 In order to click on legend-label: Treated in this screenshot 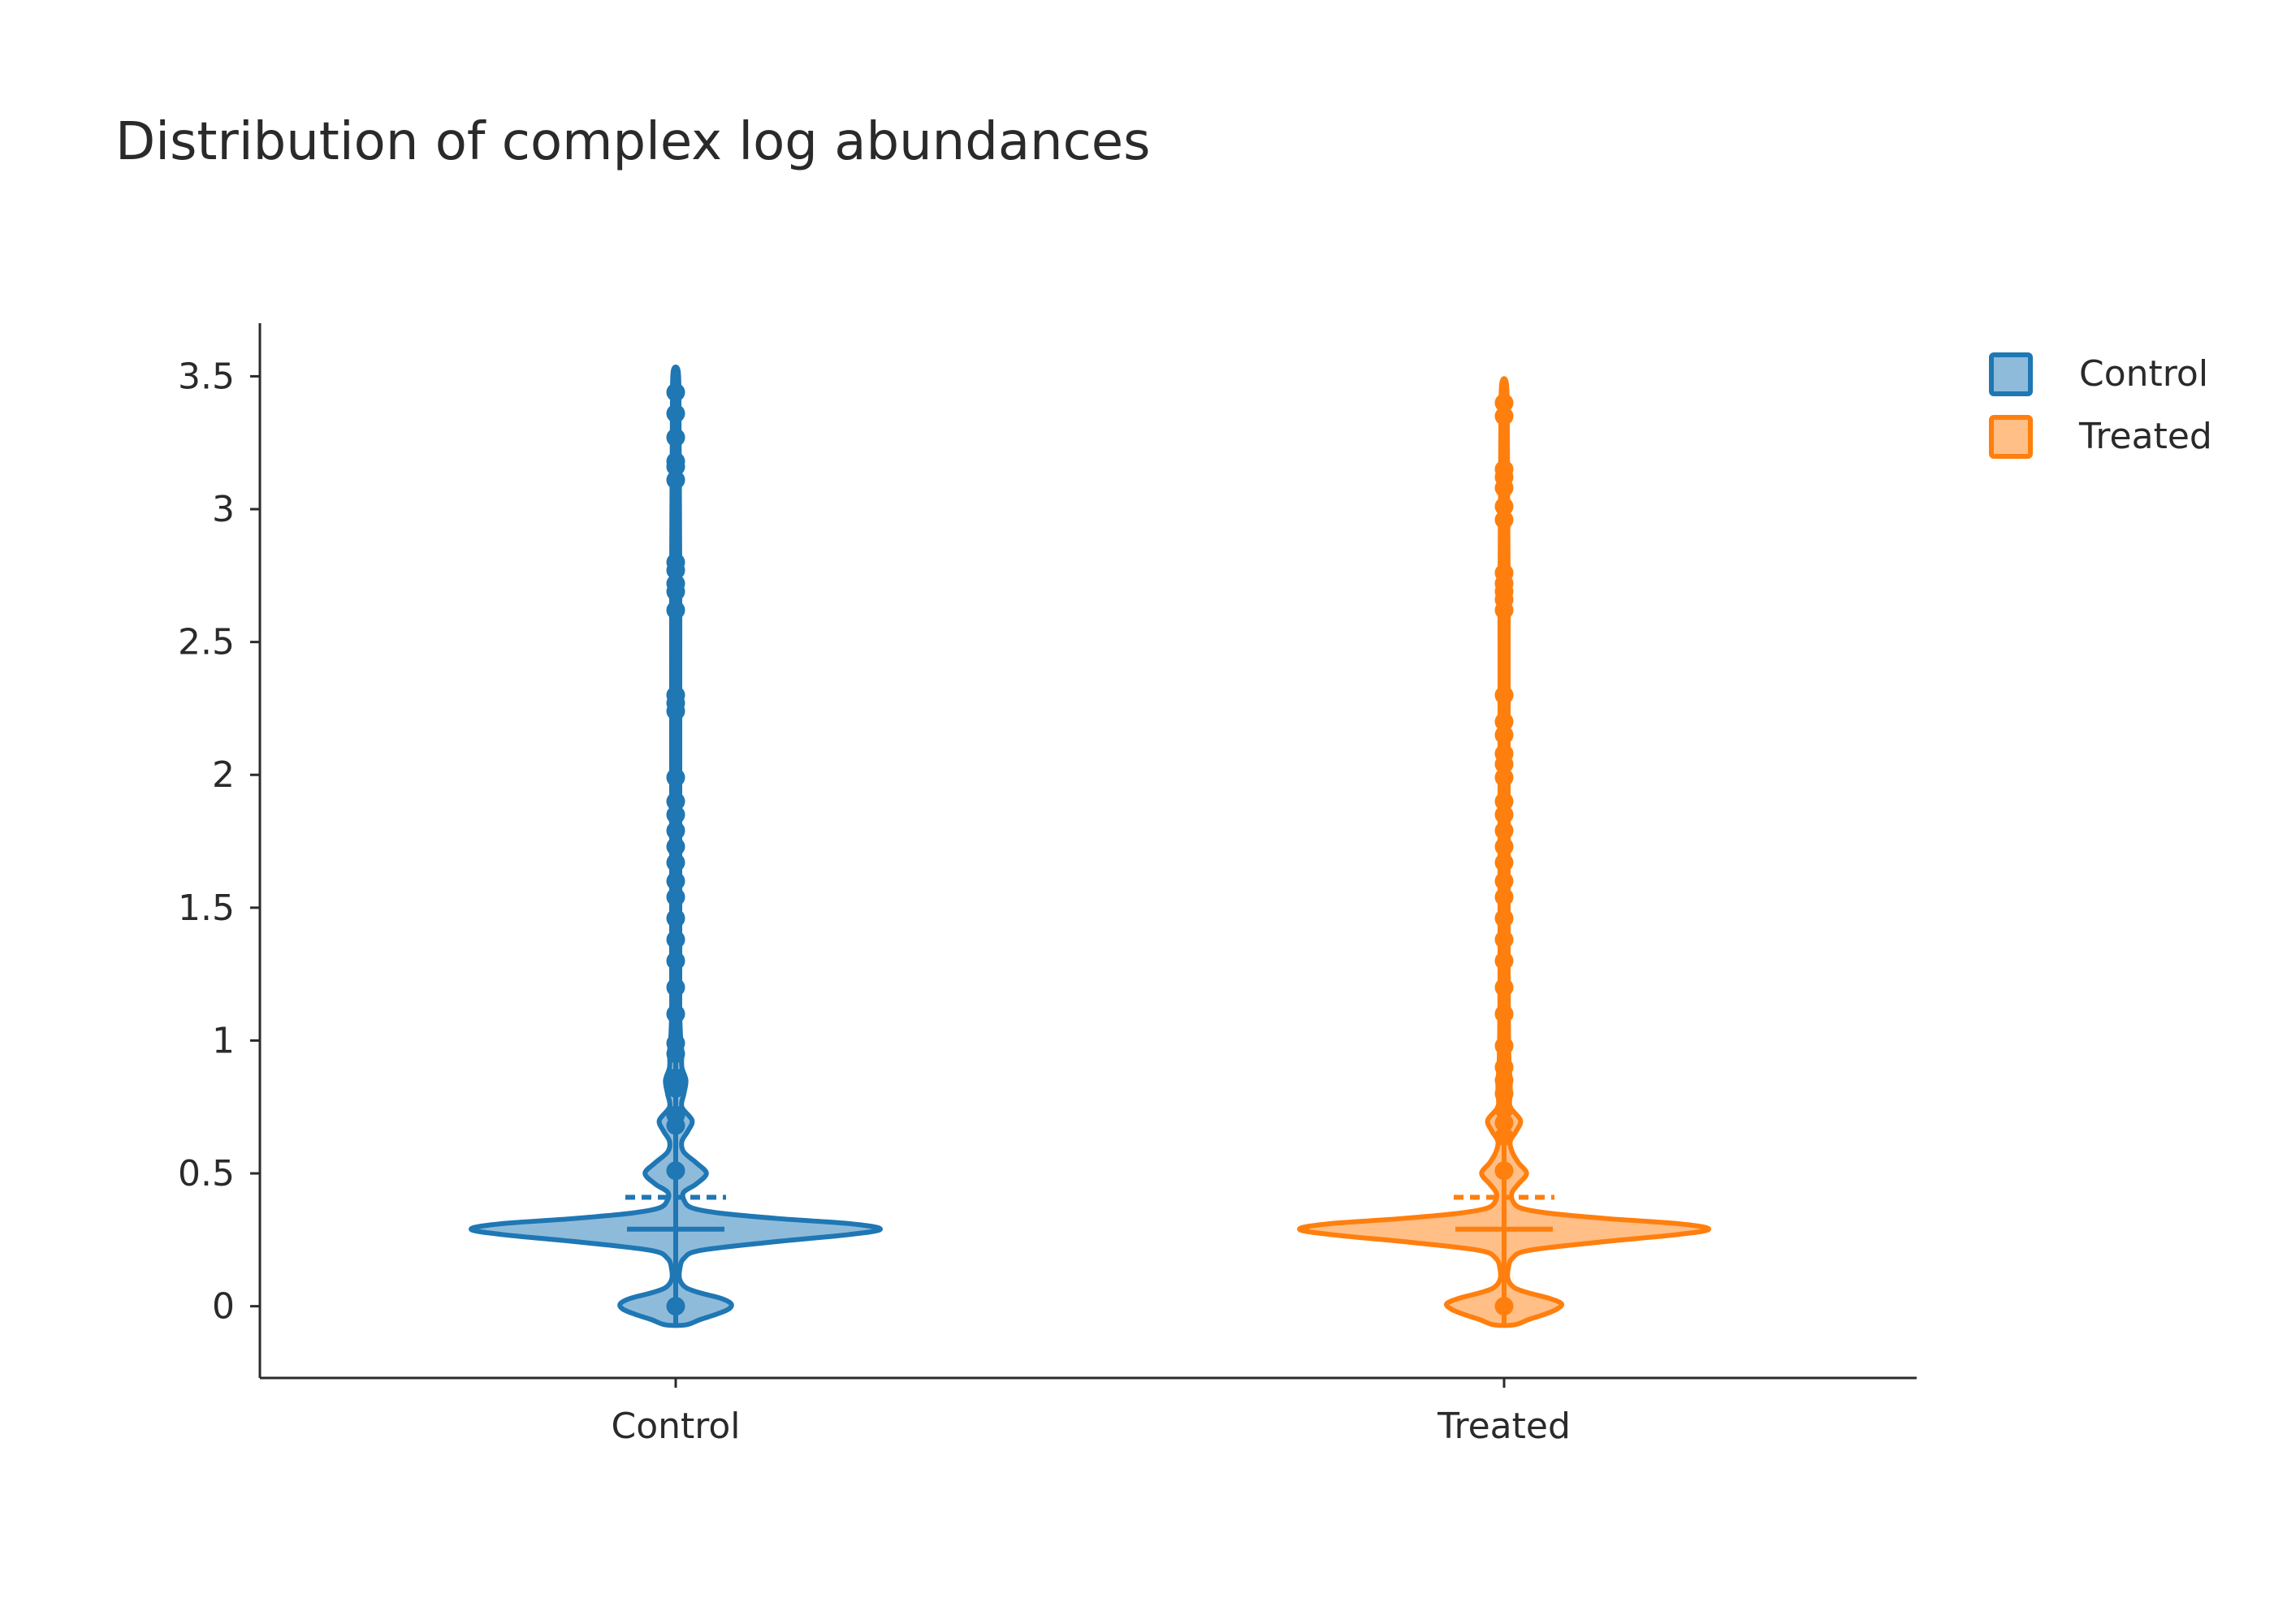, I will do `click(2145, 436)`.